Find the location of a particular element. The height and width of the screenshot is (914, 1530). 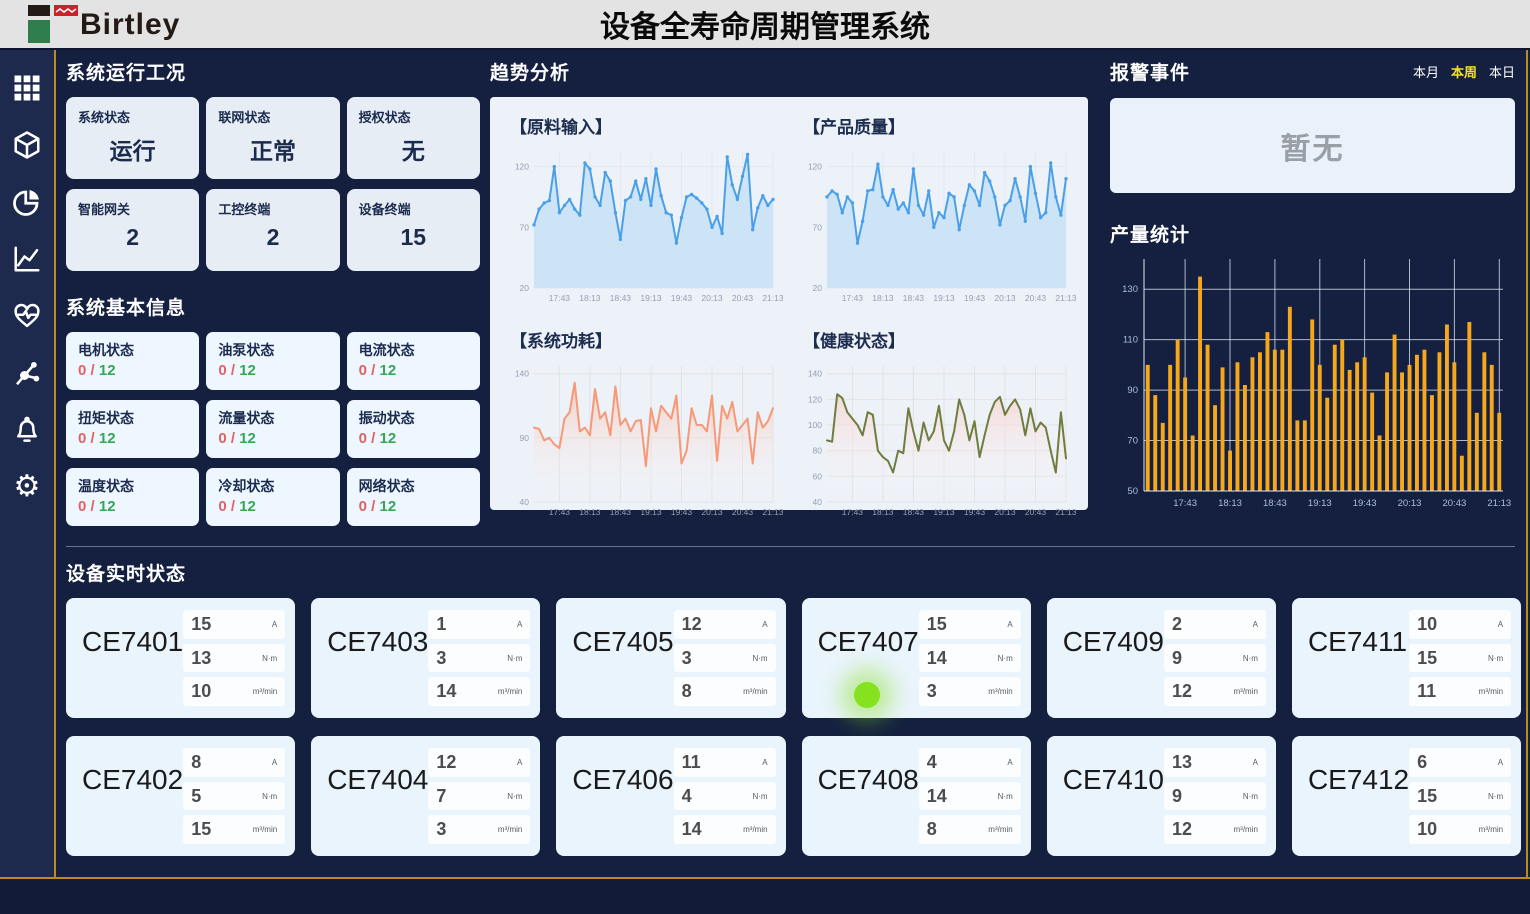

info-card-label: 温度状态 is located at coordinates (106, 486).